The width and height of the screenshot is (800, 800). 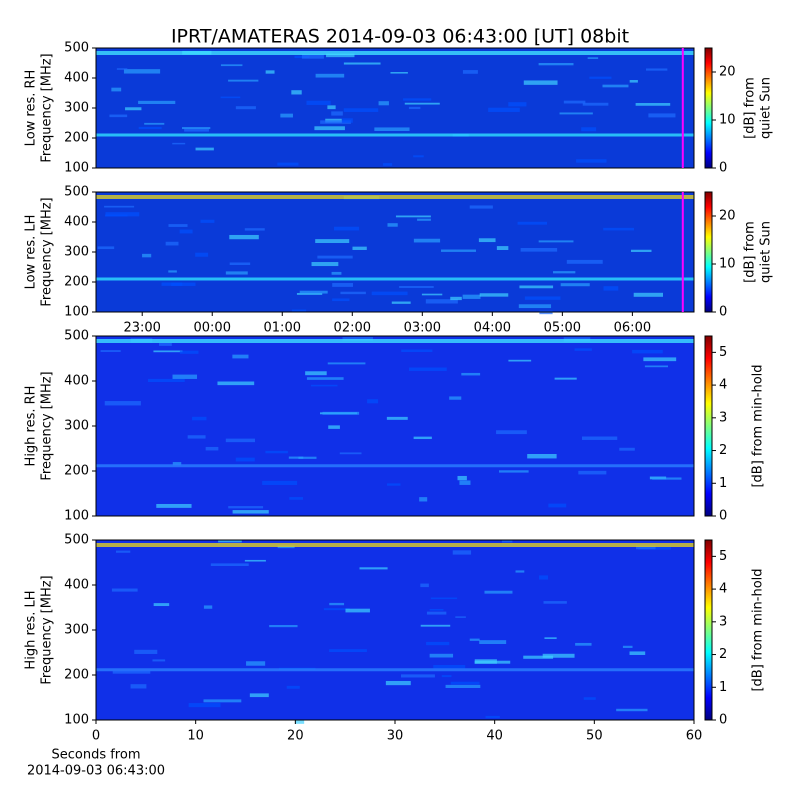 What do you see at coordinates (708, 108) in the screenshot?
I see `colorbar` at bounding box center [708, 108].